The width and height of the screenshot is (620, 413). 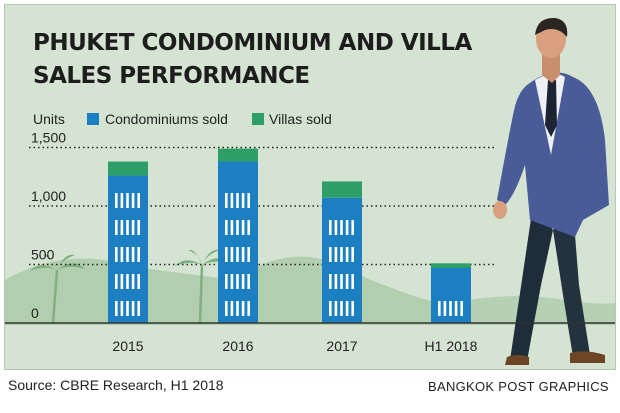 I want to click on credit-note: BANGKOK POST GRAPHICS, so click(x=518, y=386).